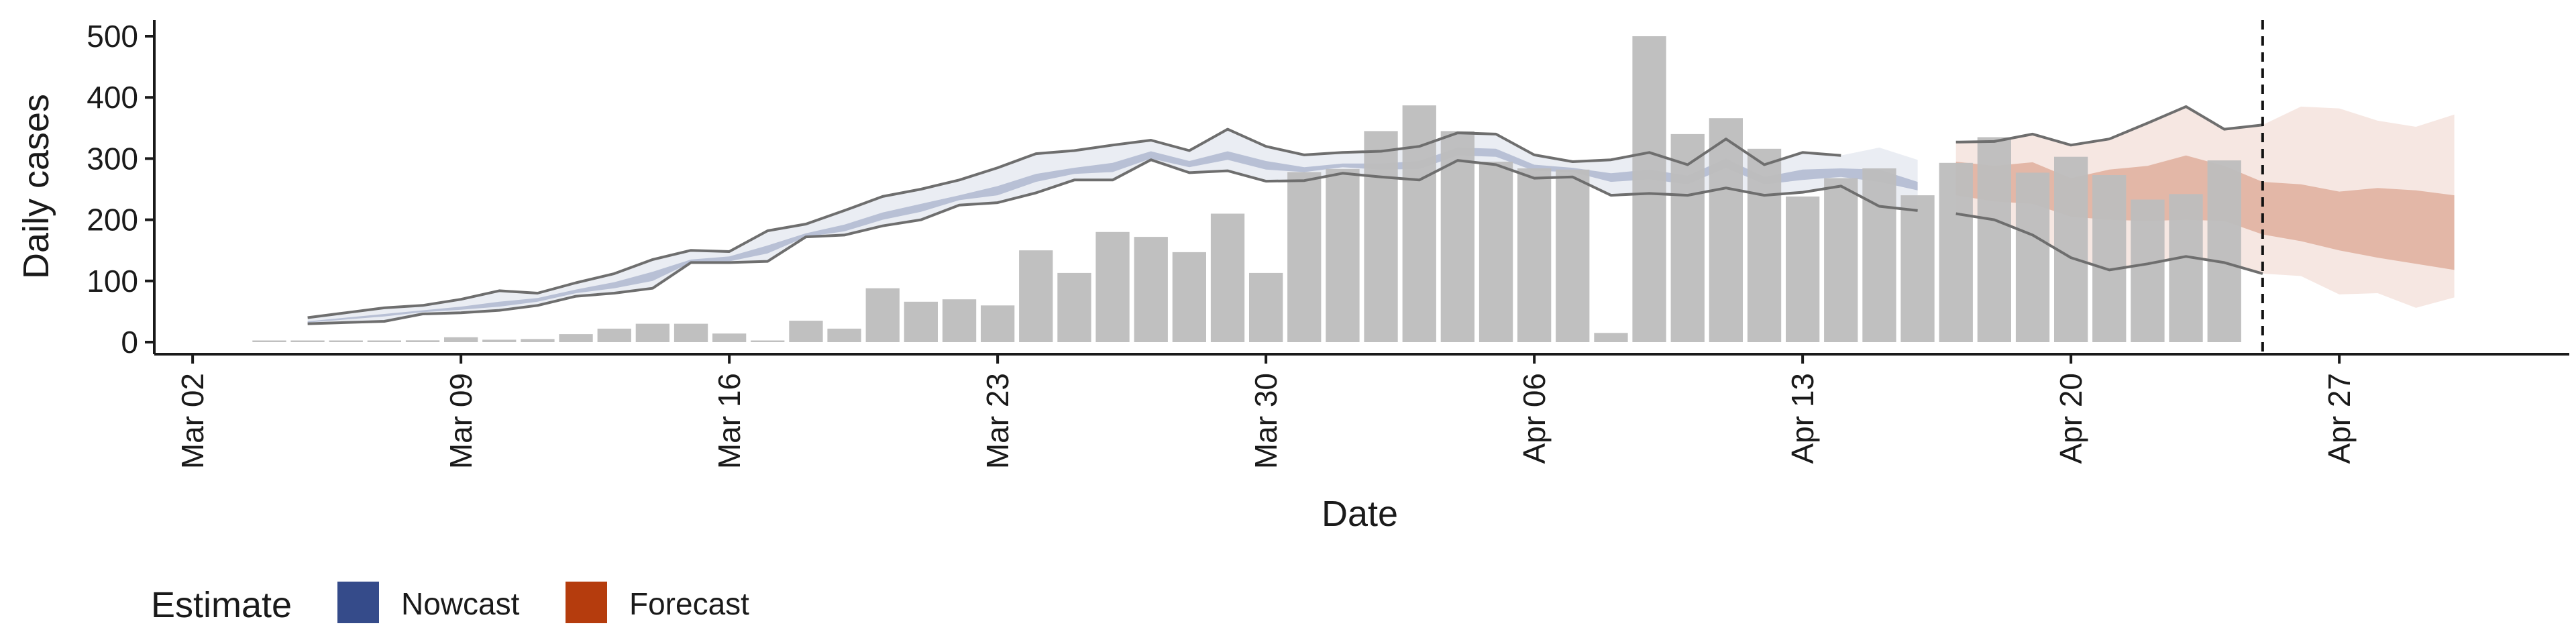 The height and width of the screenshot is (644, 2576). Describe the element at coordinates (2109, 126) in the screenshot. I see `forecast-upper-line` at that location.